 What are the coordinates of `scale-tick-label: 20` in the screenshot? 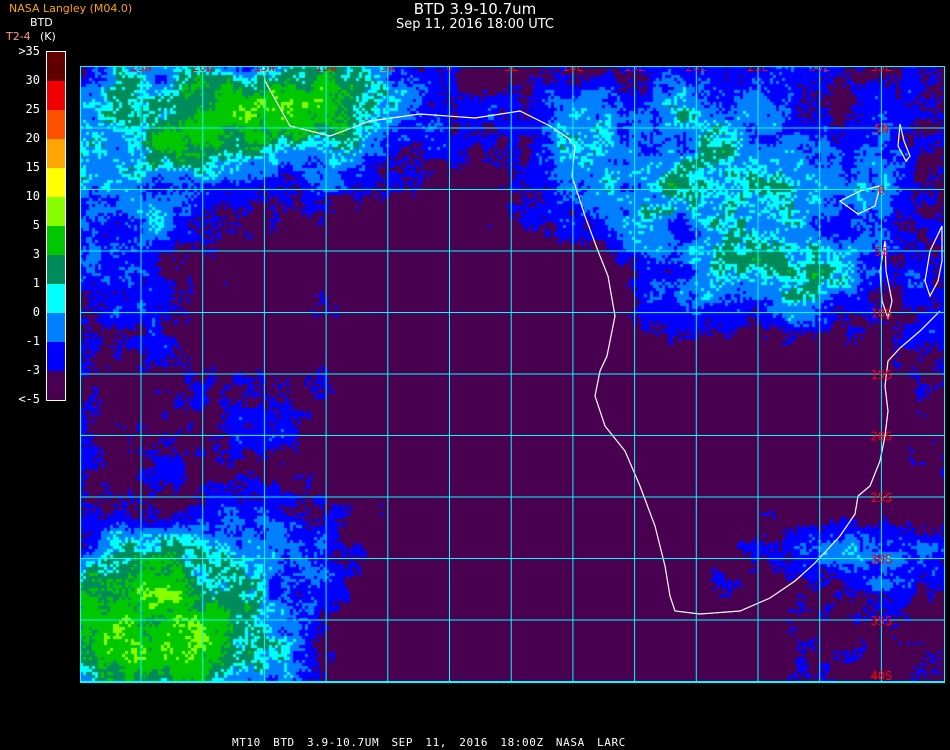 It's located at (32, 138).